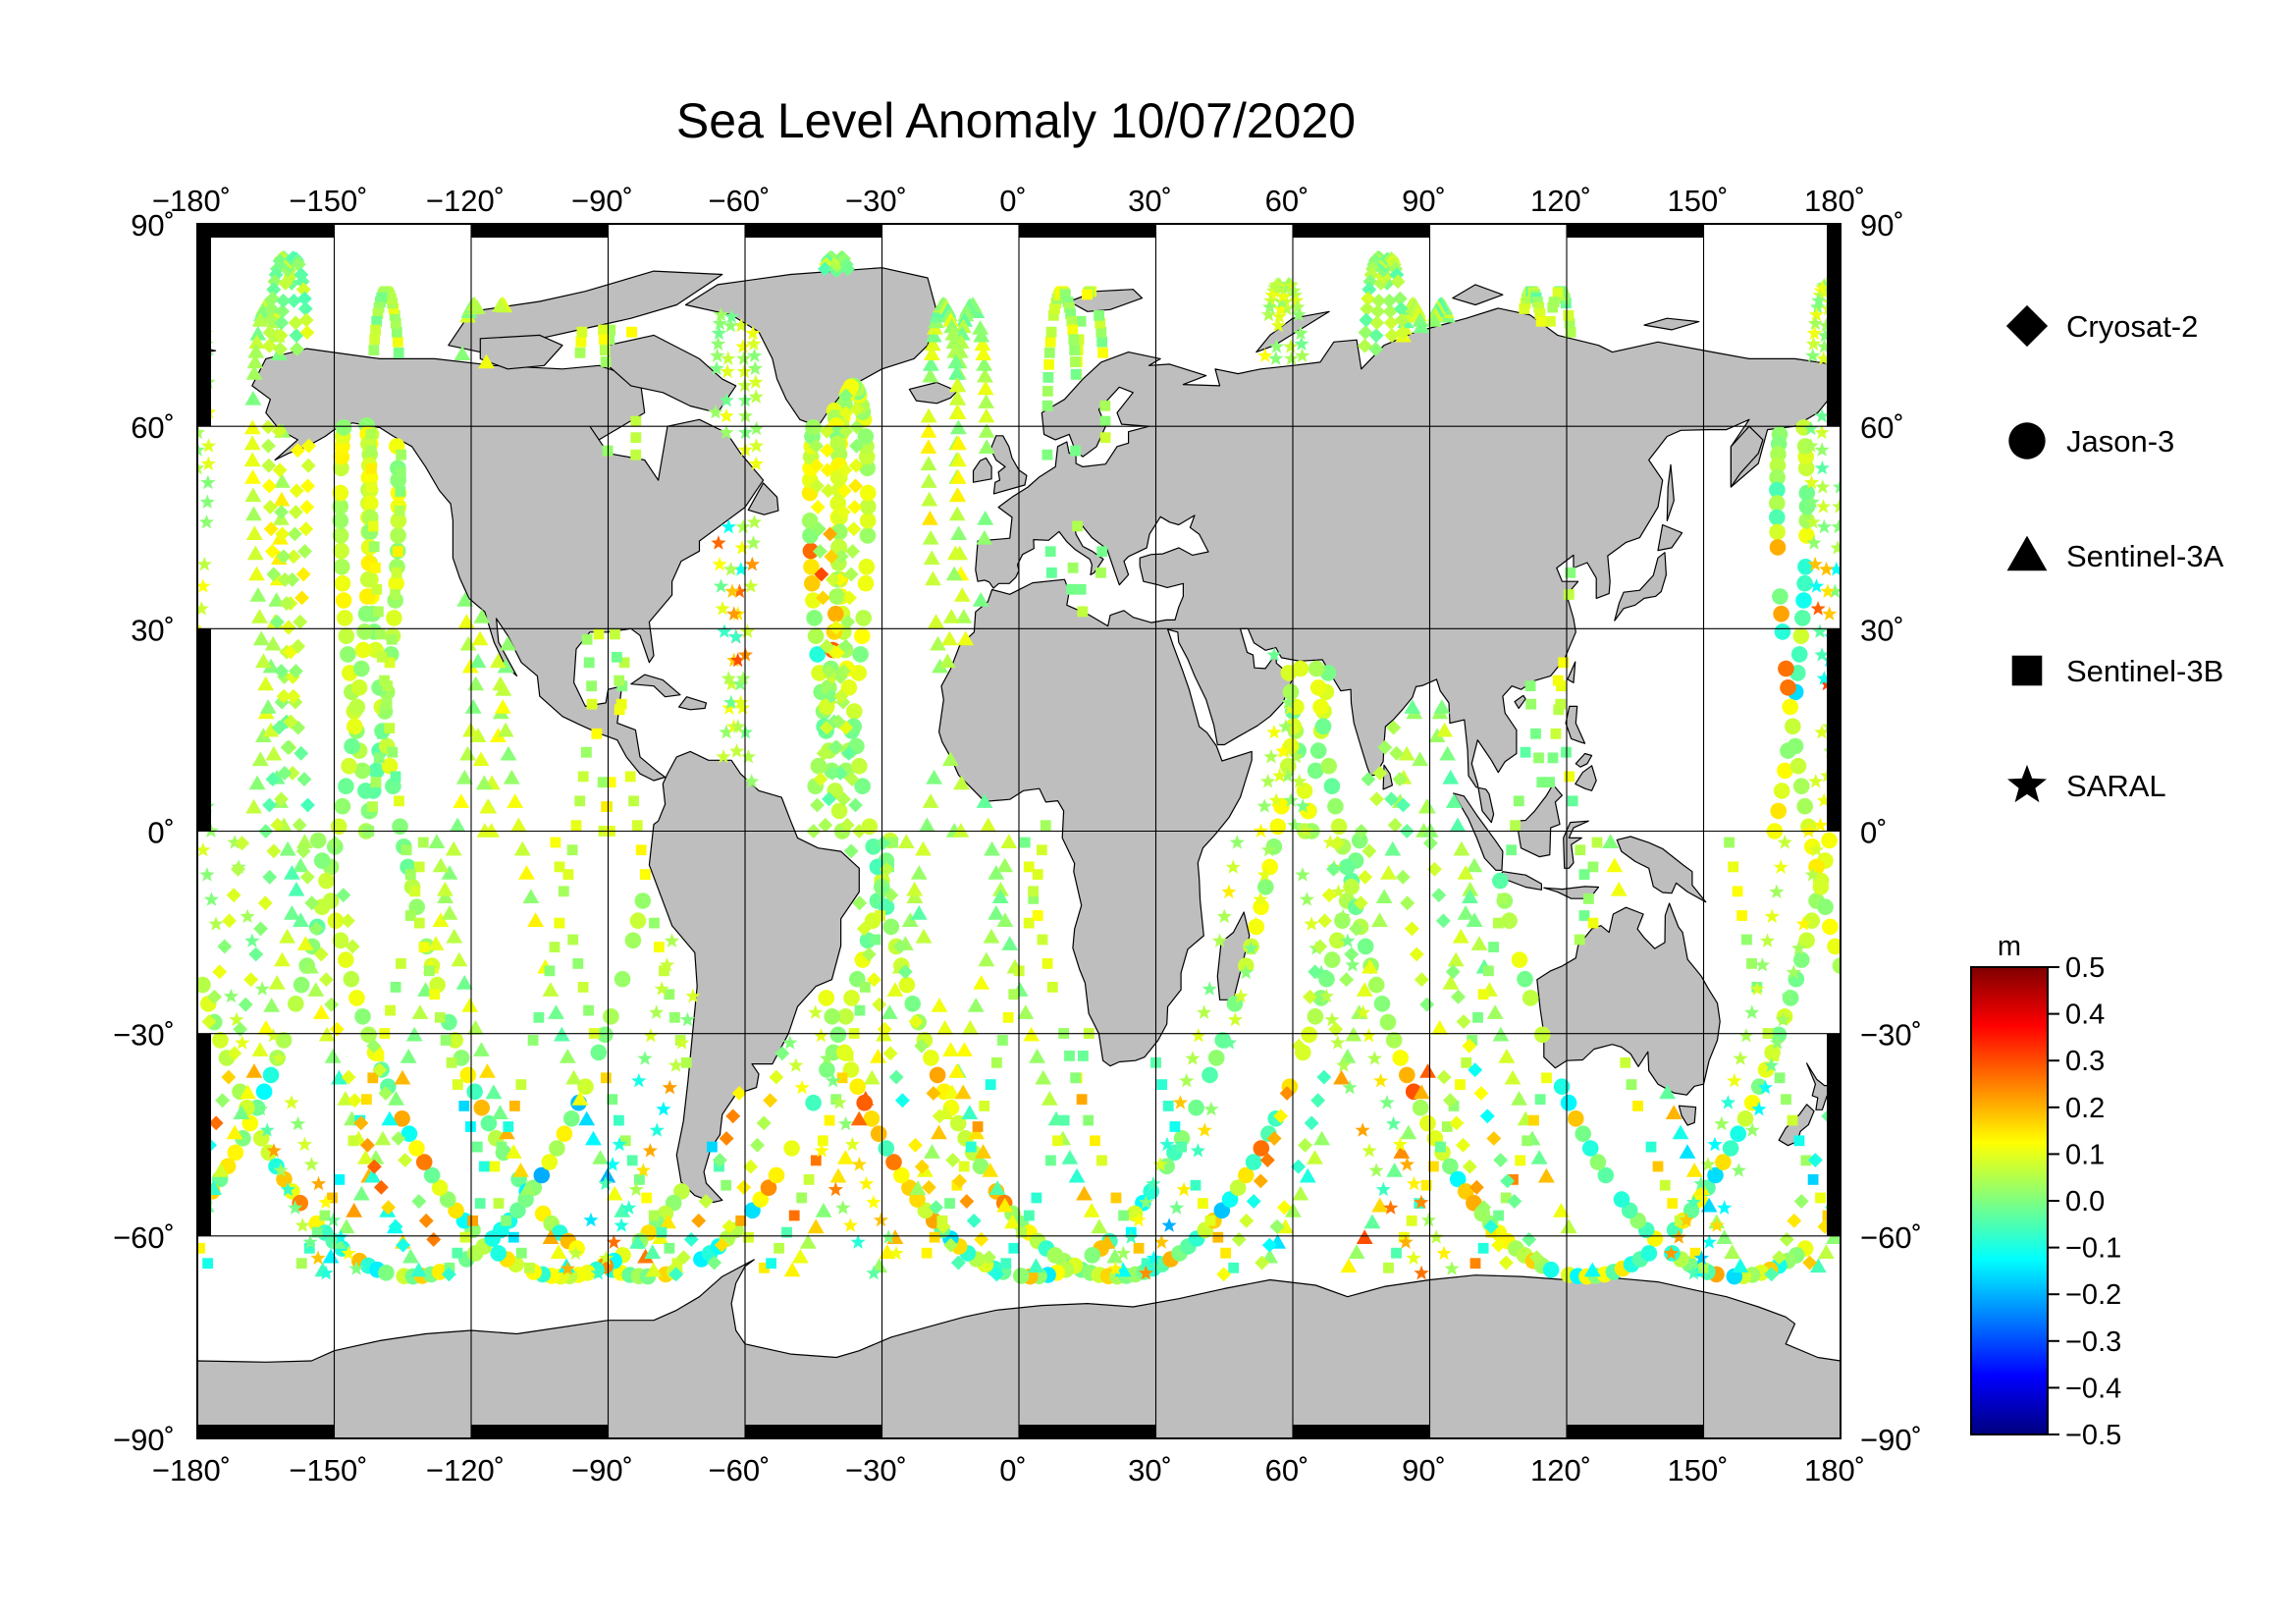 This screenshot has height=1623, width=2296. I want to click on colorbar-tick-label: −0.2, so click(2093, 1295).